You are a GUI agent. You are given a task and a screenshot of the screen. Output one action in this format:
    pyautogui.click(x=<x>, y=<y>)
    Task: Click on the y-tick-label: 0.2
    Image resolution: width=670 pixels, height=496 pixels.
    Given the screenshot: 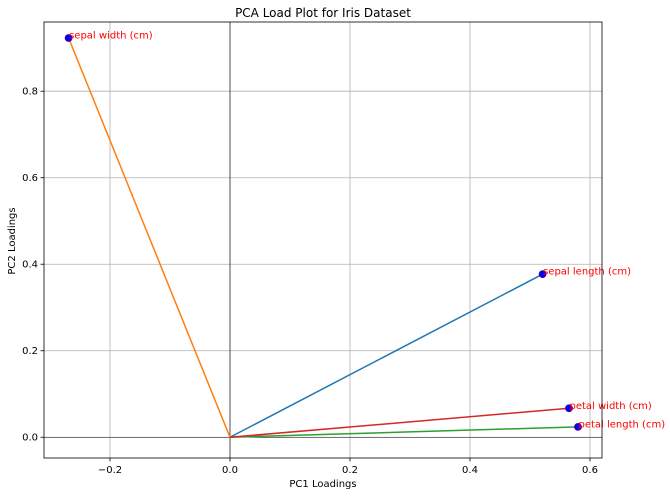 What is the action you would take?
    pyautogui.click(x=30, y=351)
    